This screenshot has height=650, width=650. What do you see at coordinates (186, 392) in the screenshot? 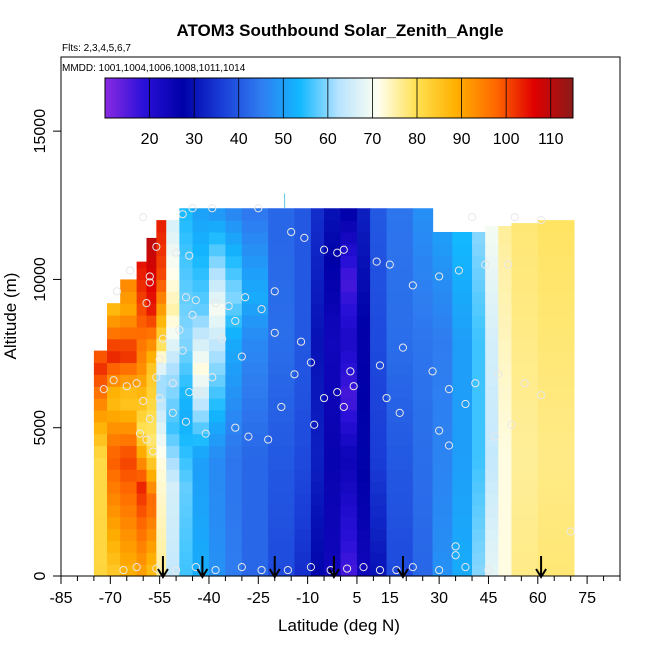
I see `heatmap-column` at bounding box center [186, 392].